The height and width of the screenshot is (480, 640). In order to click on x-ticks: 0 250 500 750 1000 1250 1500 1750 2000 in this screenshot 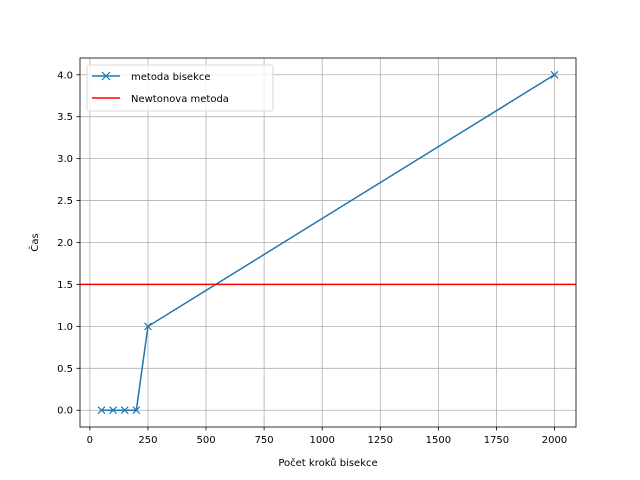, I will do `click(327, 436)`.